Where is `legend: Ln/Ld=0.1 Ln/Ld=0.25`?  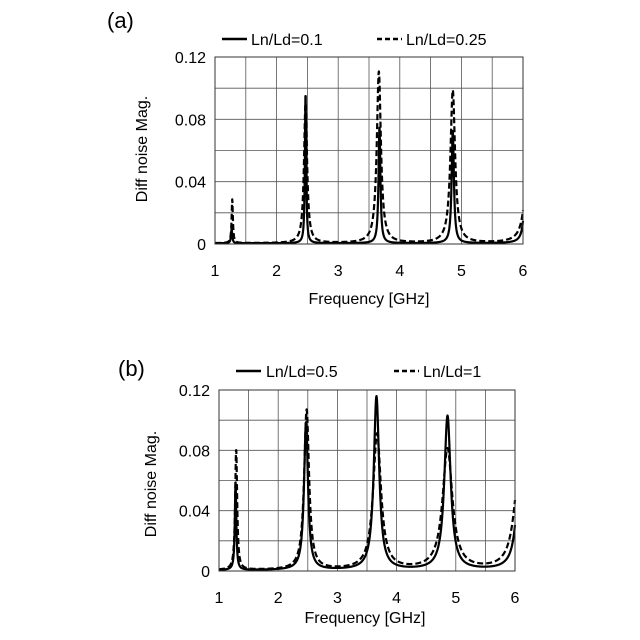 legend: Ln/Ld=0.1 Ln/Ld=0.25 is located at coordinates (354, 40).